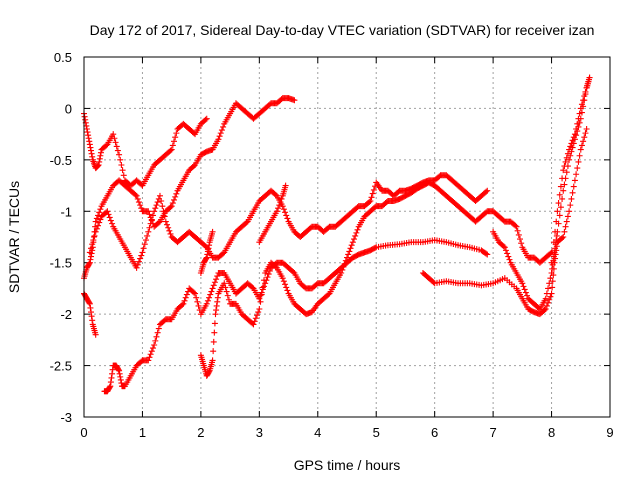 The image size is (640, 480). What do you see at coordinates (570, 170) in the screenshot?
I see `series-s9` at bounding box center [570, 170].